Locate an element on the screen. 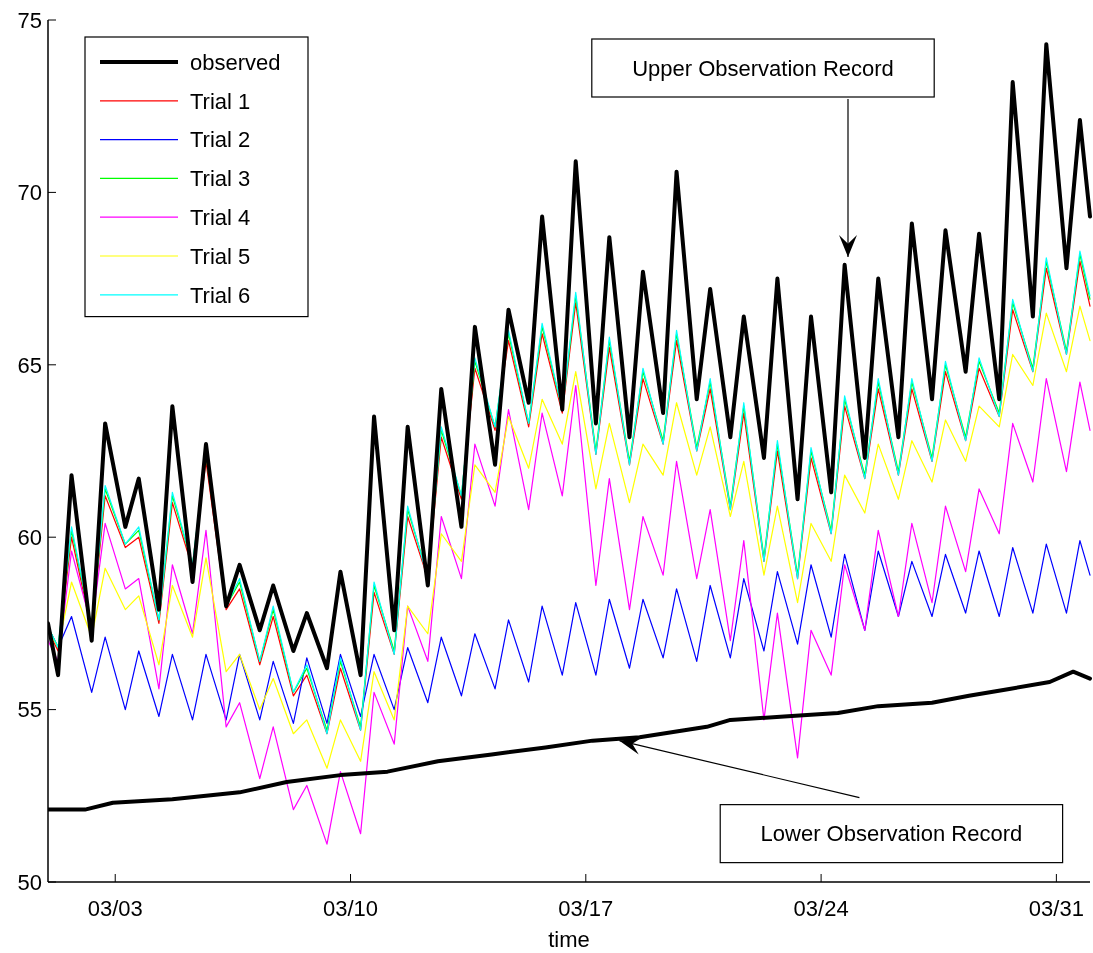 This screenshot has width=1093, height=953. legend-label: Trial 4 is located at coordinates (220, 217).